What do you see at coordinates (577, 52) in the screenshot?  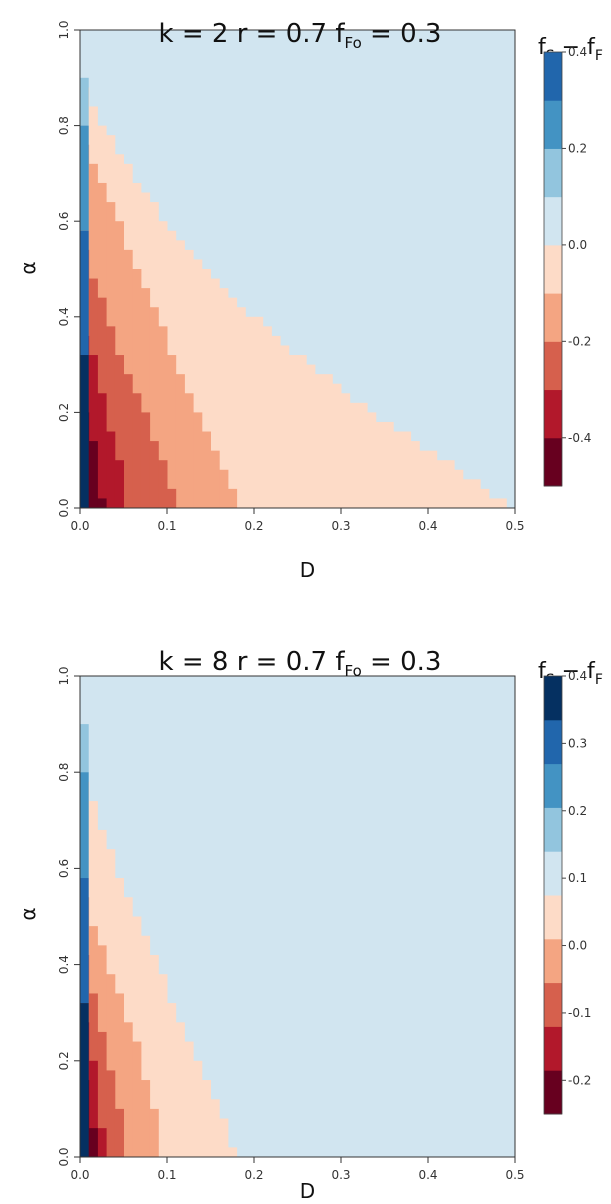 I see `legend-tick-label: 0.4` at bounding box center [577, 52].